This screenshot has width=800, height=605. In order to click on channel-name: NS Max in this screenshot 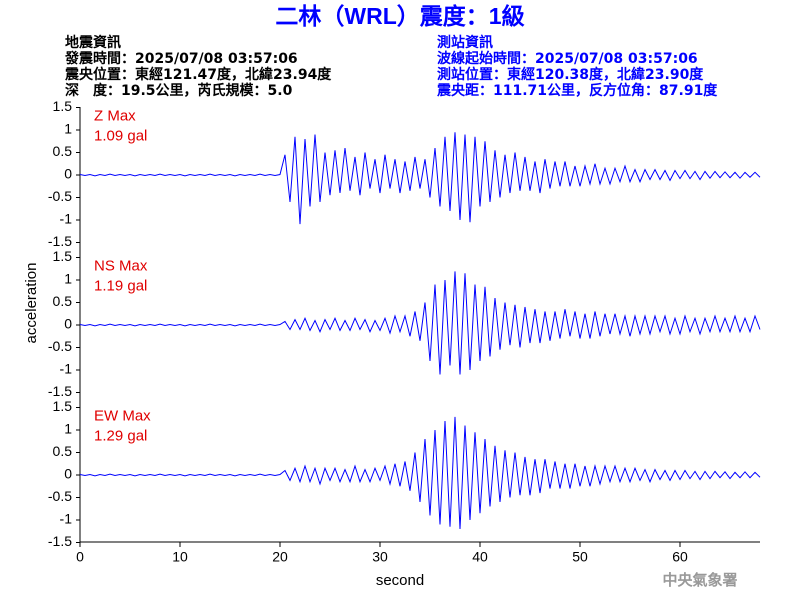, I will do `click(121, 265)`.